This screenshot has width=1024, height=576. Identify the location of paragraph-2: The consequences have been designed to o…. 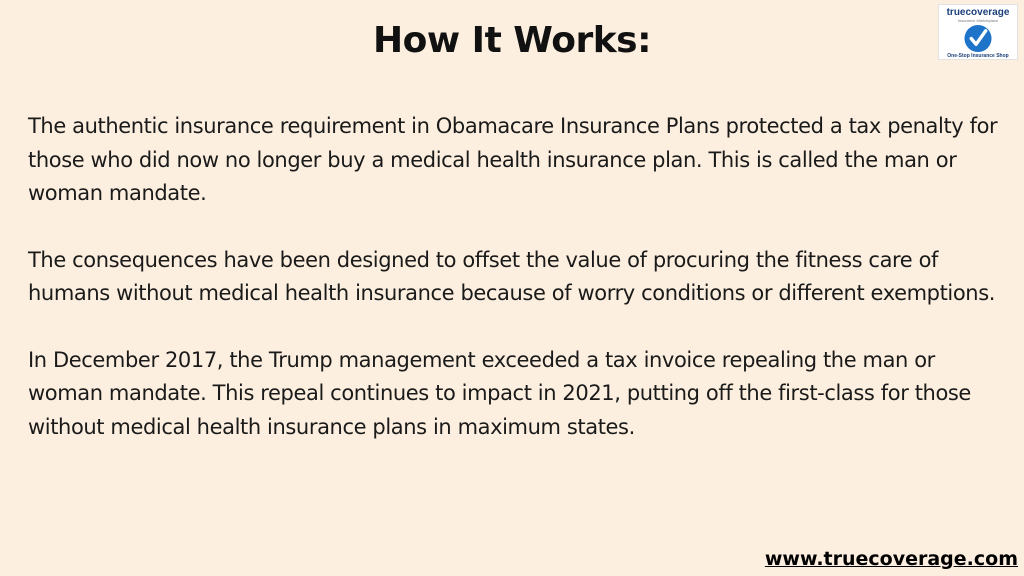
(512, 276).